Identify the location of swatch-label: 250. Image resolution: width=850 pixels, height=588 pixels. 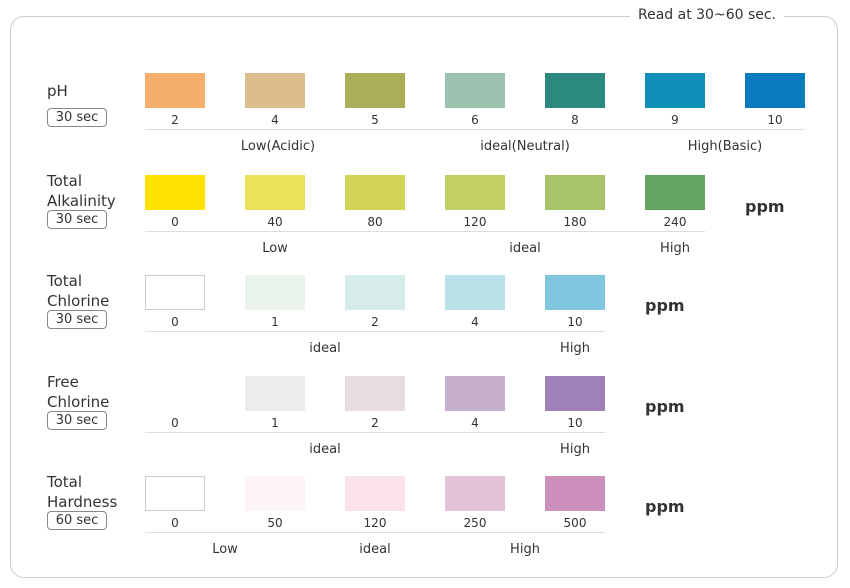
(475, 523).